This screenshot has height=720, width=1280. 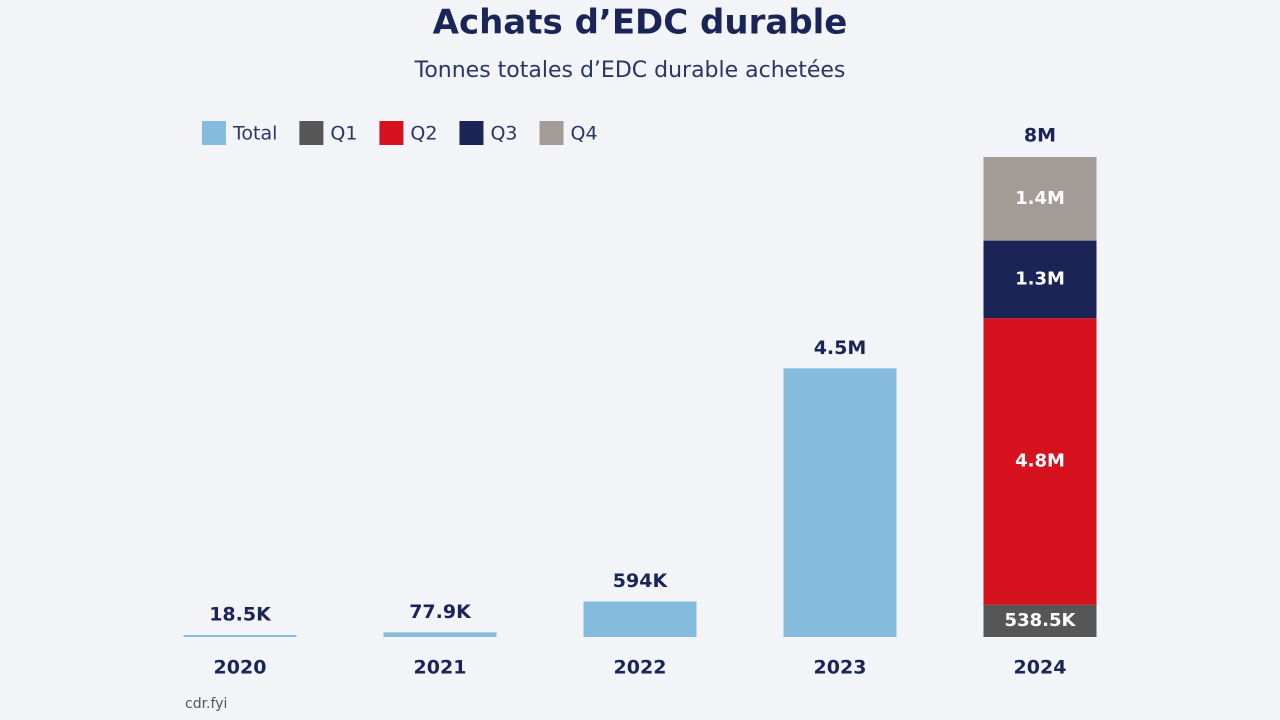 I want to click on bar-value-label: 77.9K, so click(x=440, y=612).